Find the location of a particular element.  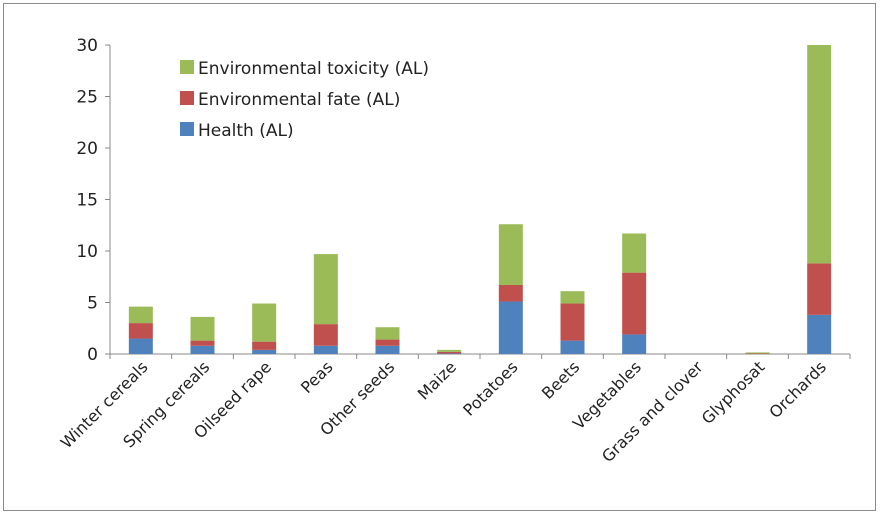

y-tick-label: 30 is located at coordinates (87, 46).